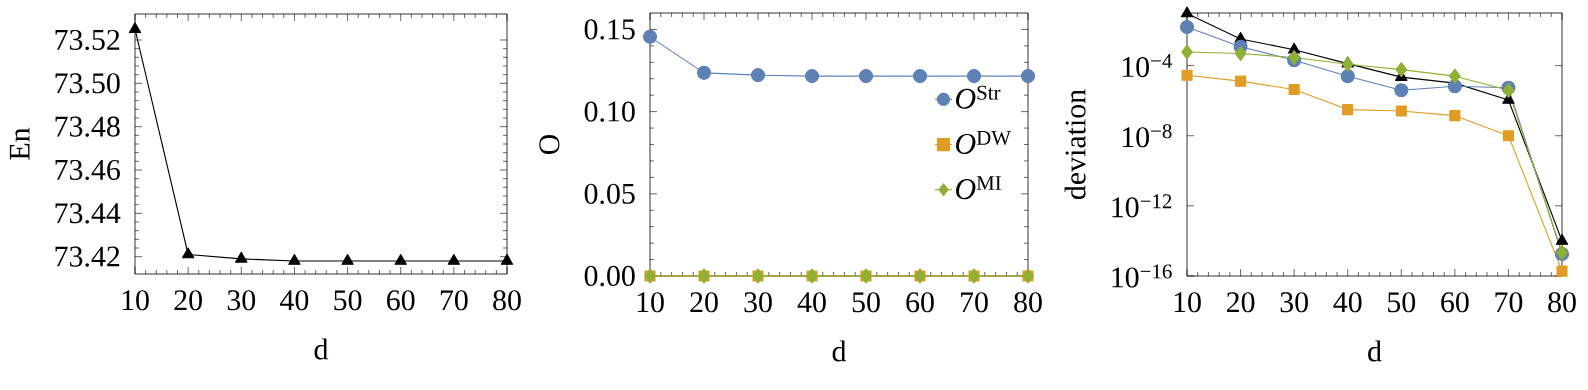  I want to click on y-tick-label: 0.00, so click(609, 276).